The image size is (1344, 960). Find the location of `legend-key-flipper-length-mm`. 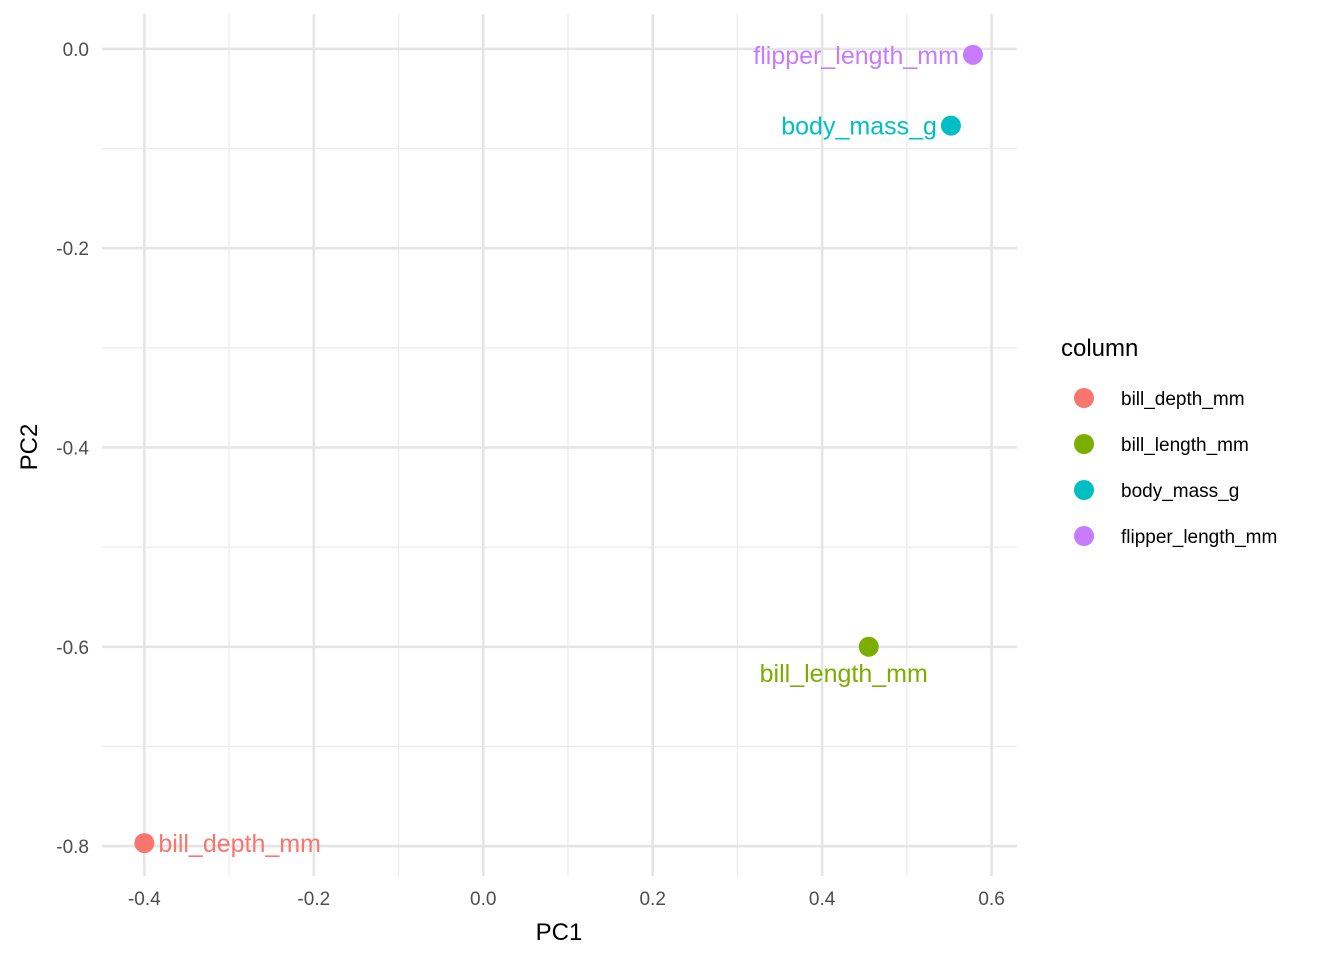

legend-key-flipper-length-mm is located at coordinates (1084, 536).